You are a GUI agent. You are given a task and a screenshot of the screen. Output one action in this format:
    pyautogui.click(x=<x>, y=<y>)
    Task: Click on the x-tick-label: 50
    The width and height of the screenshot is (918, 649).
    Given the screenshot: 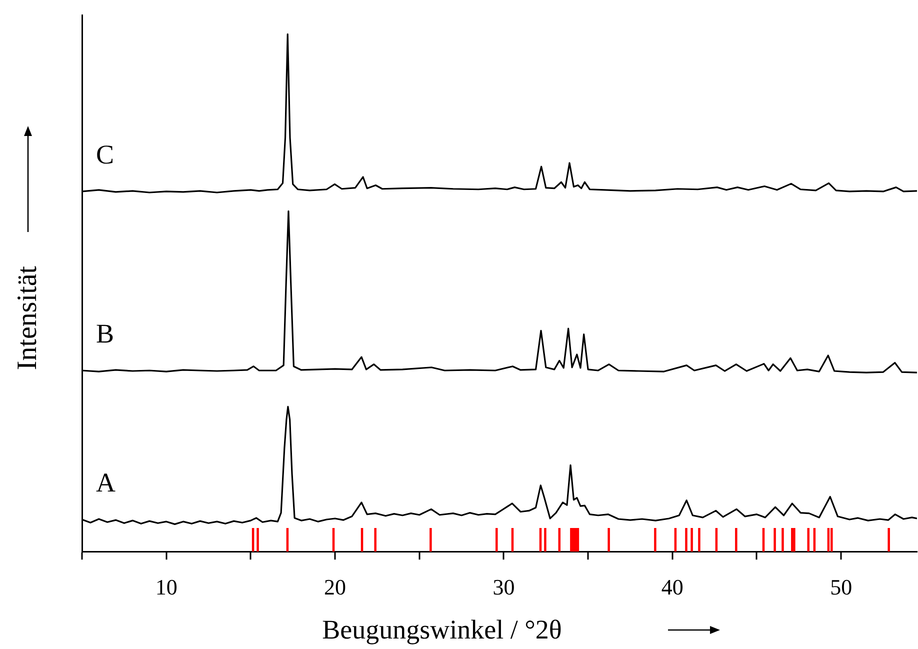 What is the action you would take?
    pyautogui.click(x=841, y=587)
    